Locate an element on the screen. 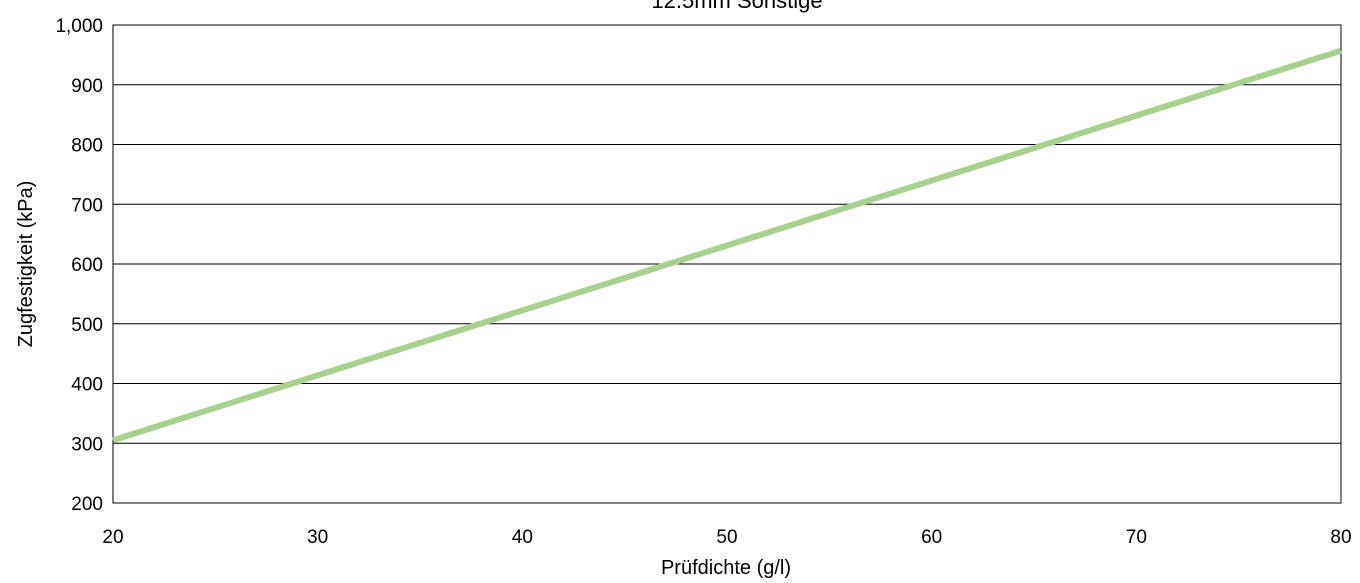 The width and height of the screenshot is (1360, 583). y-tick-label: 700 is located at coordinates (87, 205).